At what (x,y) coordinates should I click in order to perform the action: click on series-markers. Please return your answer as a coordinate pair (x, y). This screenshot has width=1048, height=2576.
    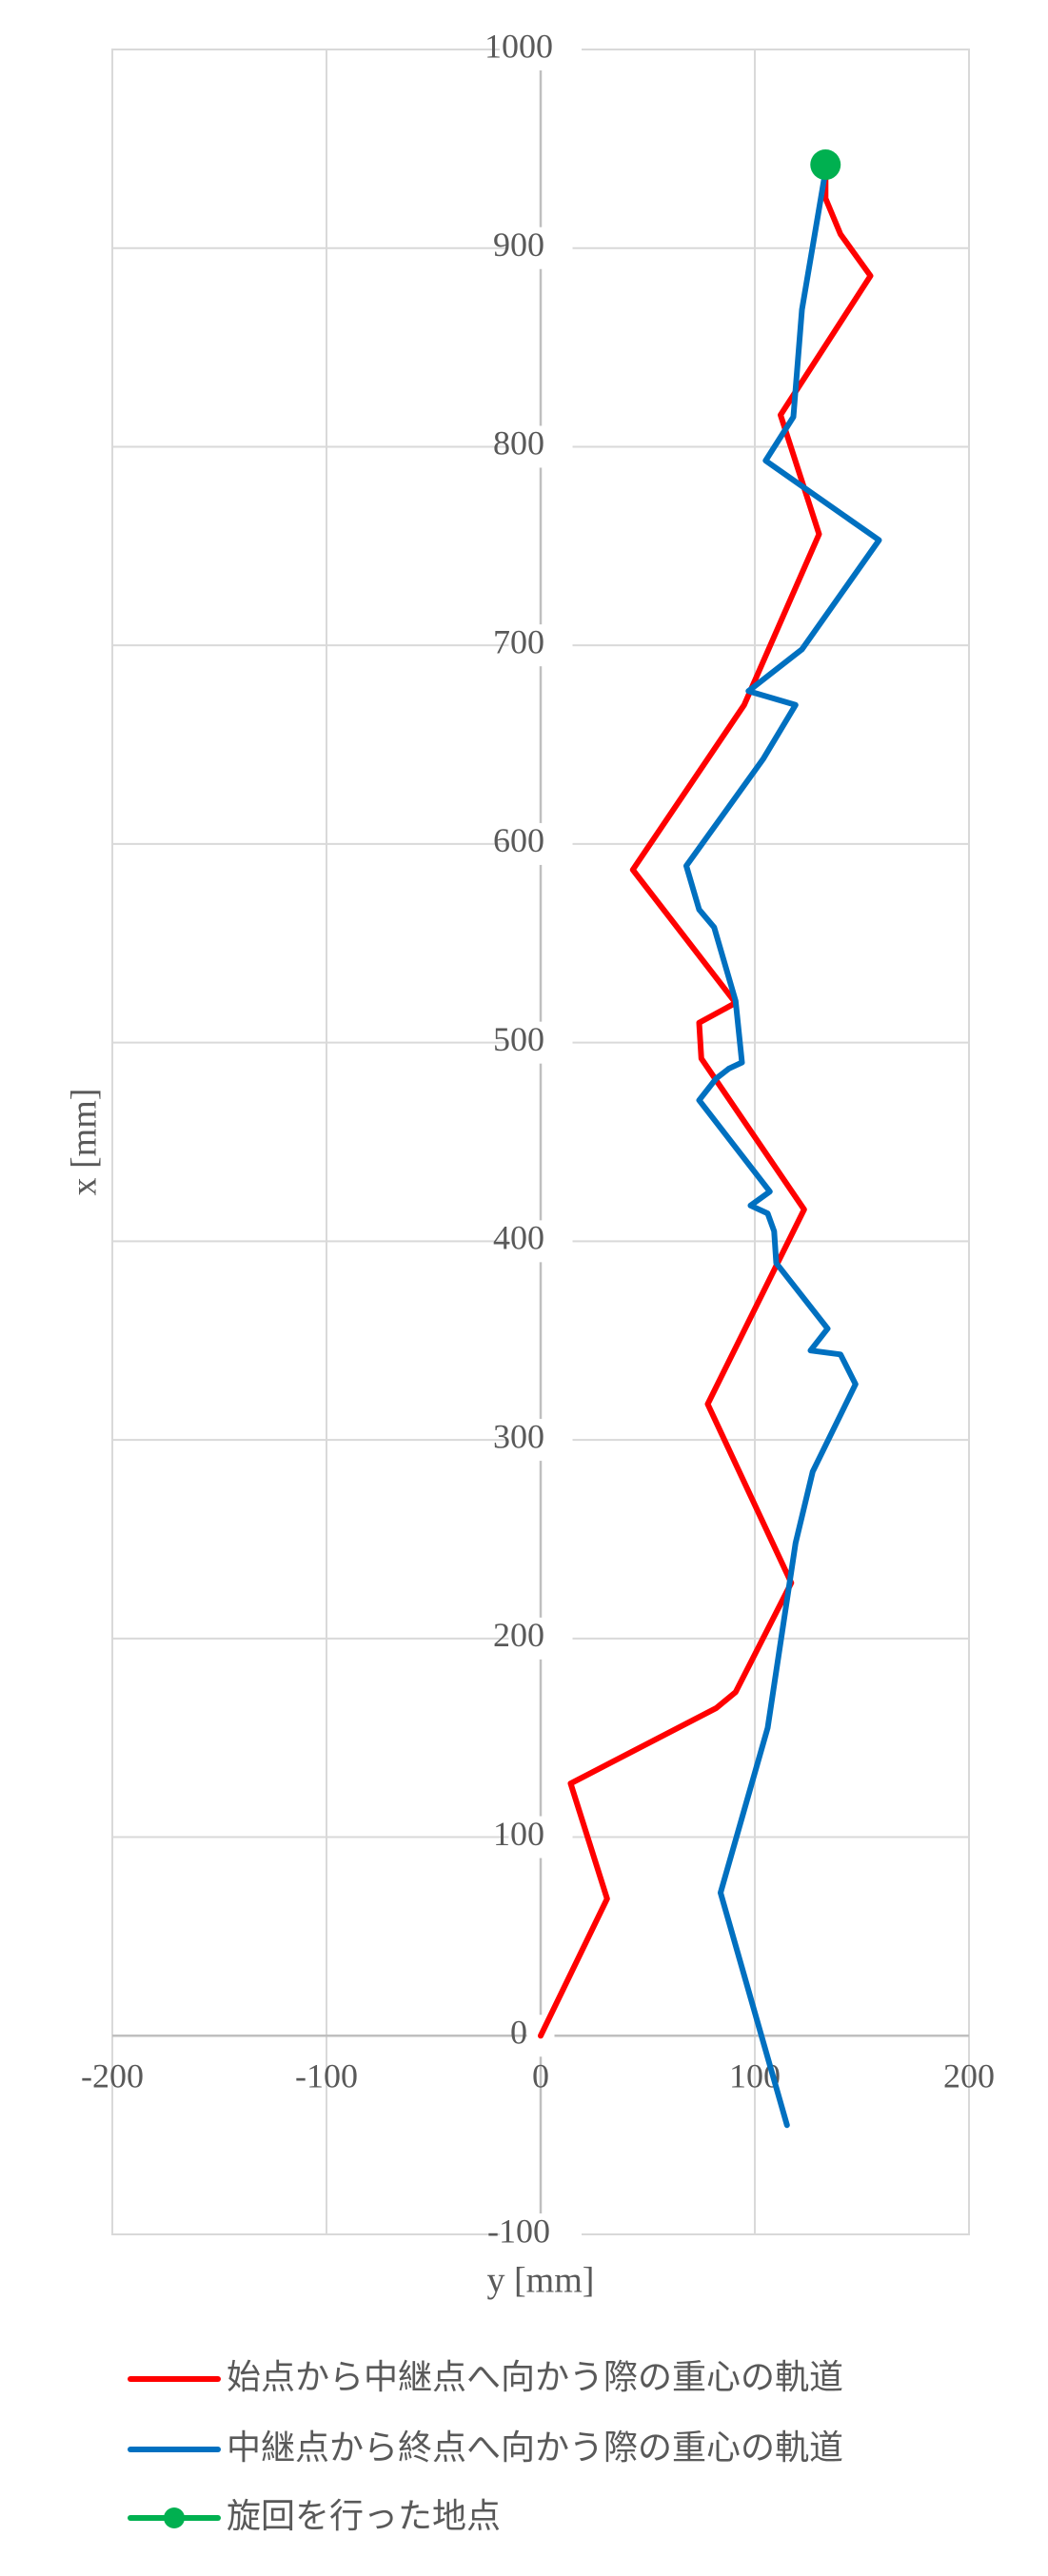
    Looking at the image, I should click on (825, 165).